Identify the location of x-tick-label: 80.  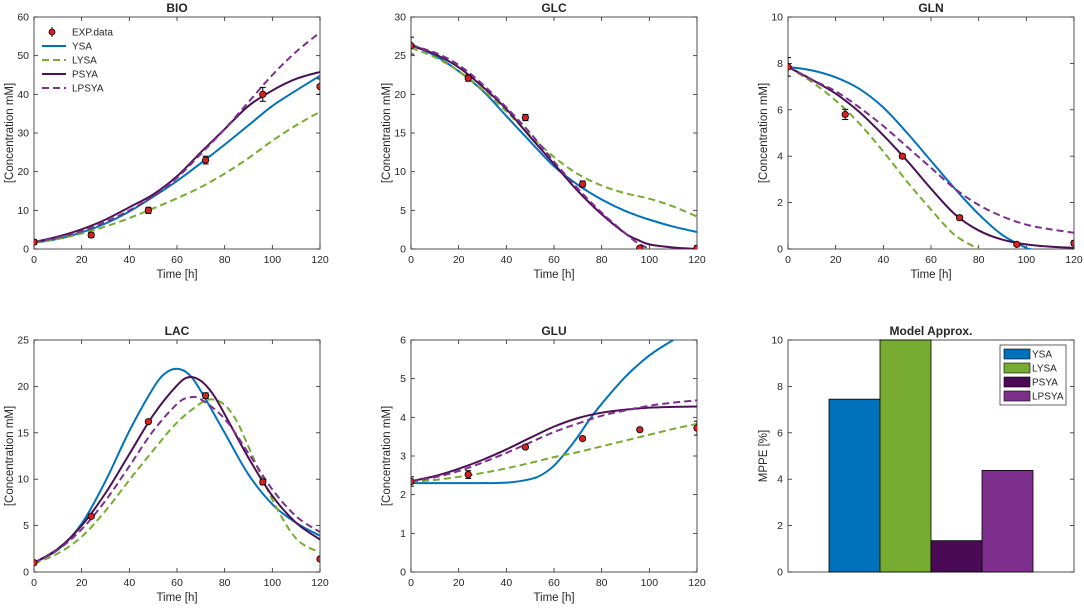
(225, 583).